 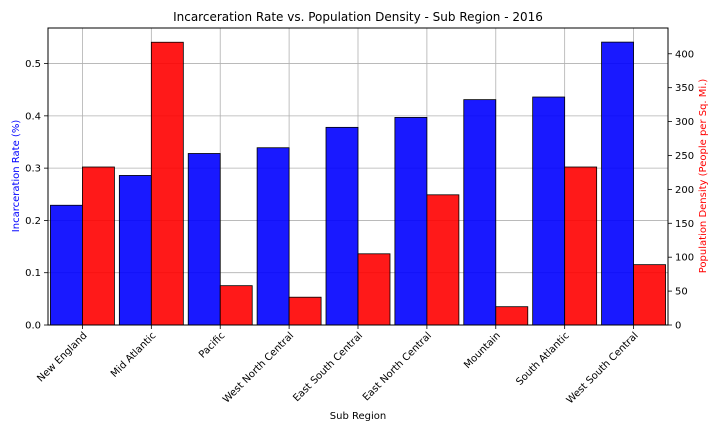 What do you see at coordinates (684, 258) in the screenshot?
I see `y-right-tick-label: 100` at bounding box center [684, 258].